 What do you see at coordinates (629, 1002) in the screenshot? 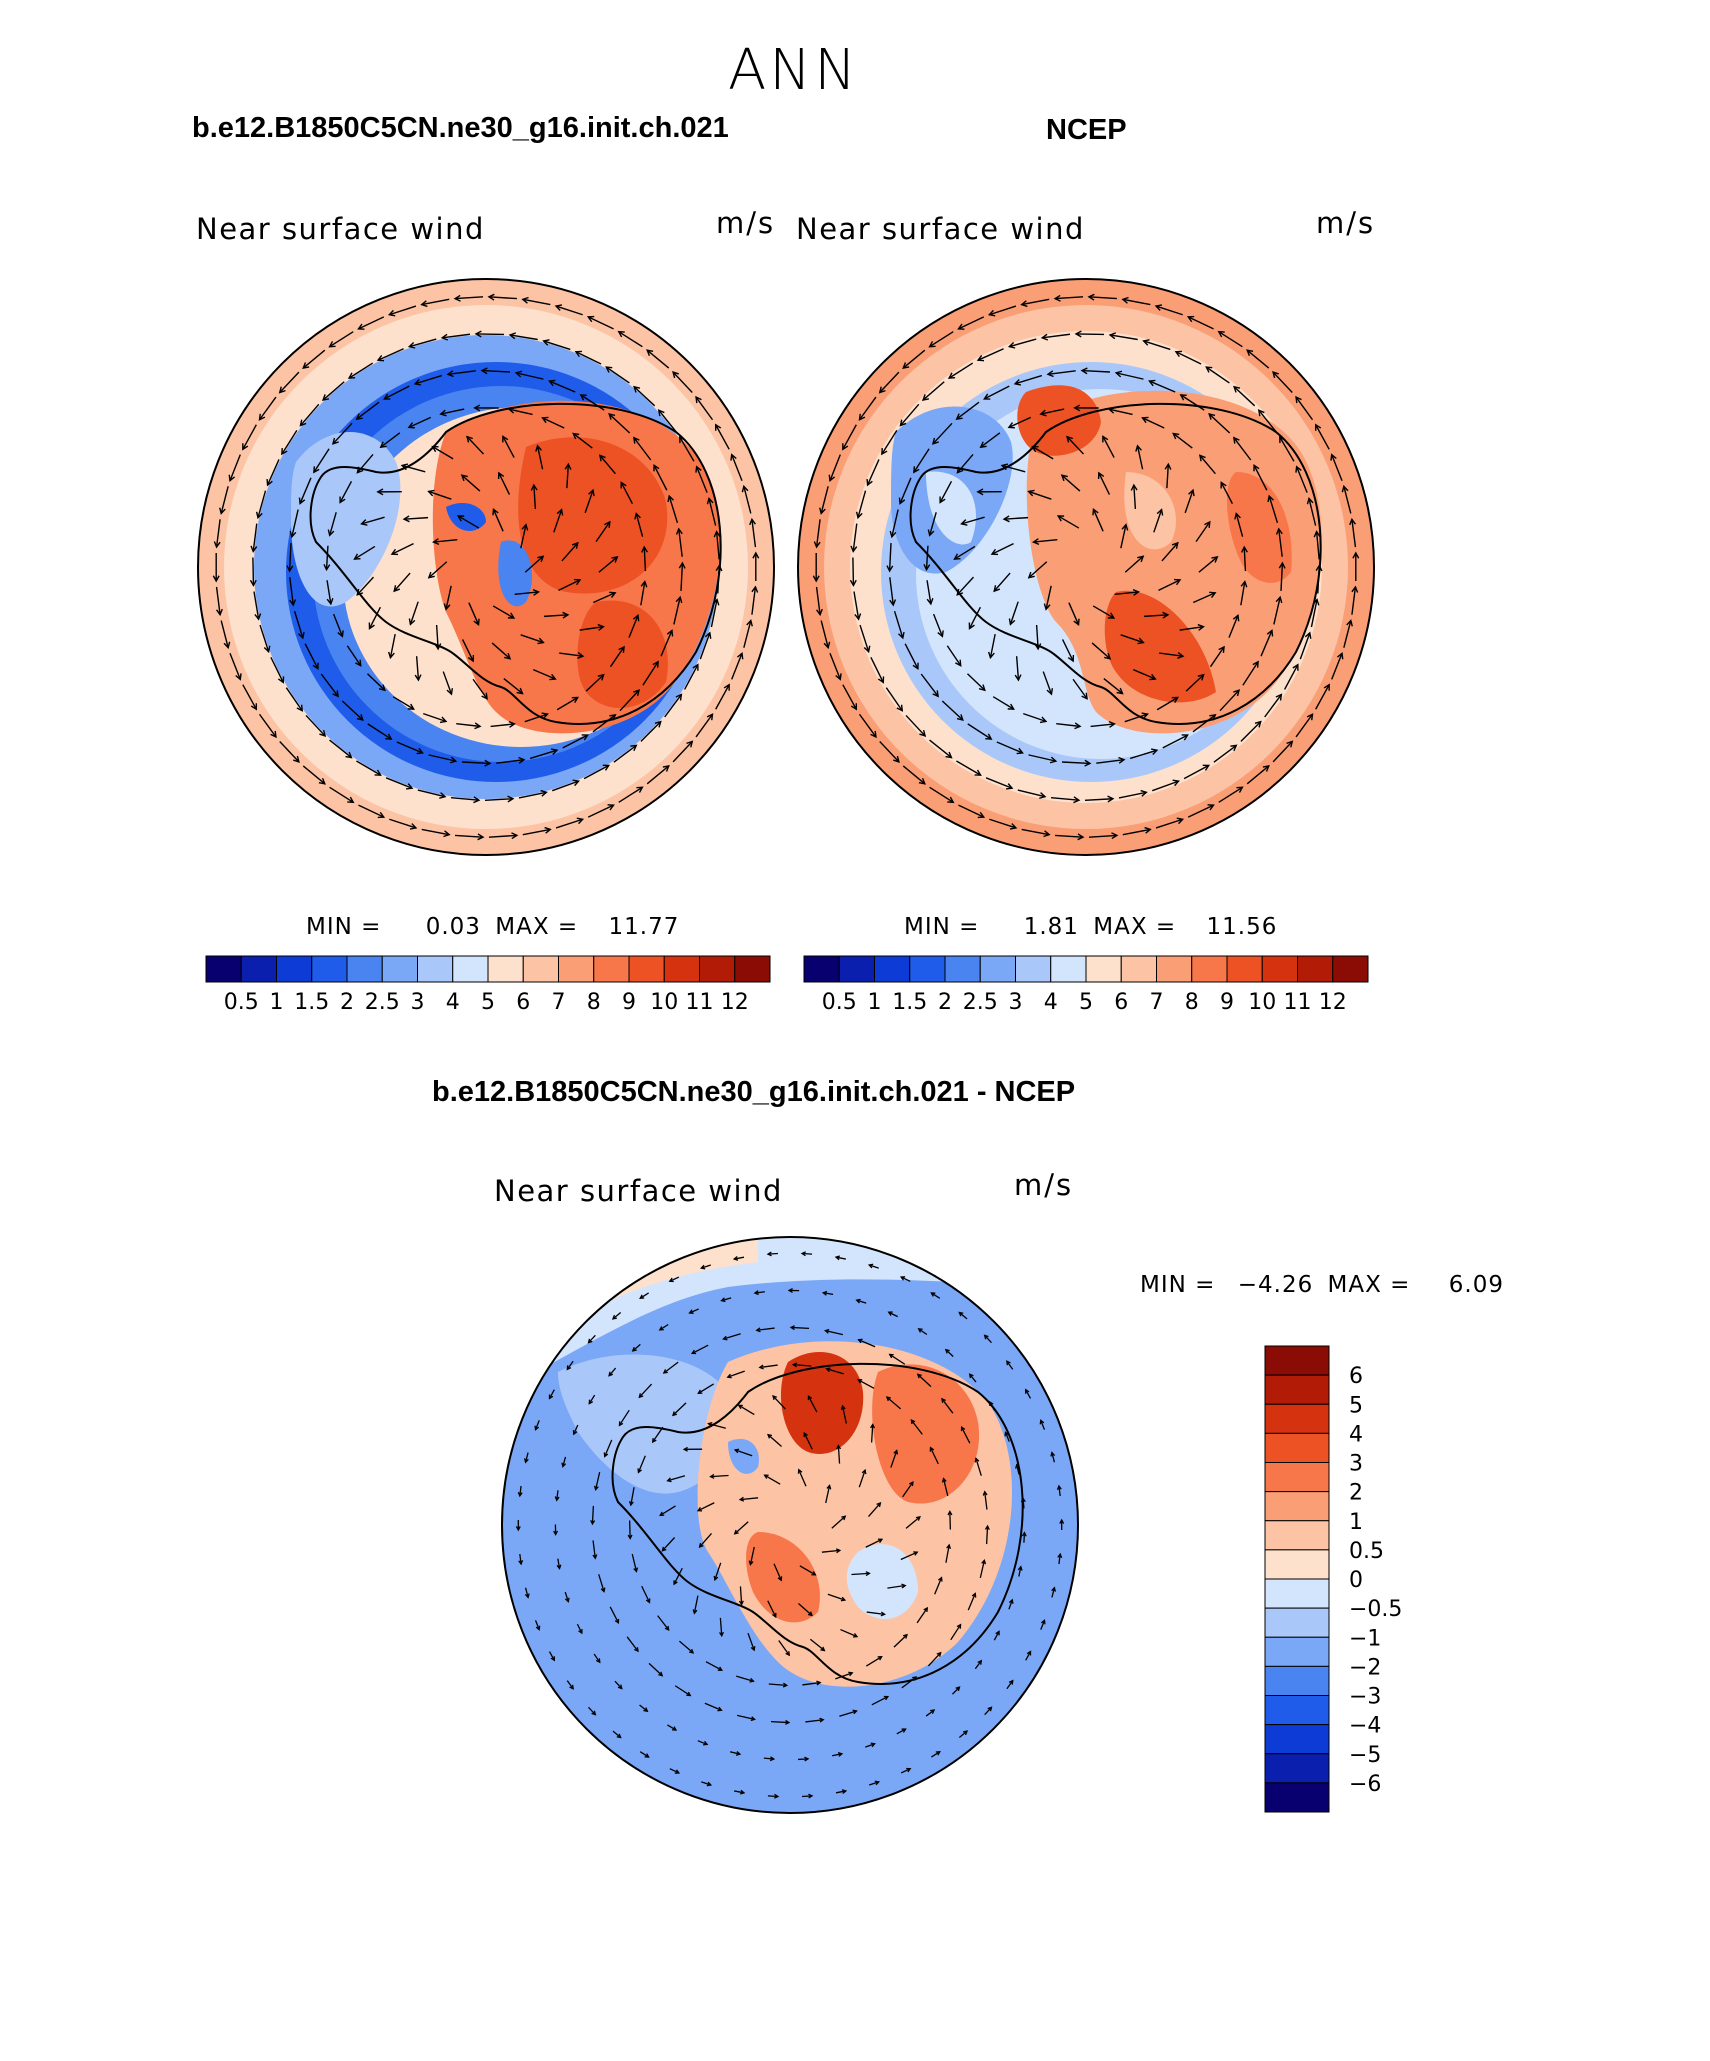
I see `panel1-colorbar-tick-label: 9` at bounding box center [629, 1002].